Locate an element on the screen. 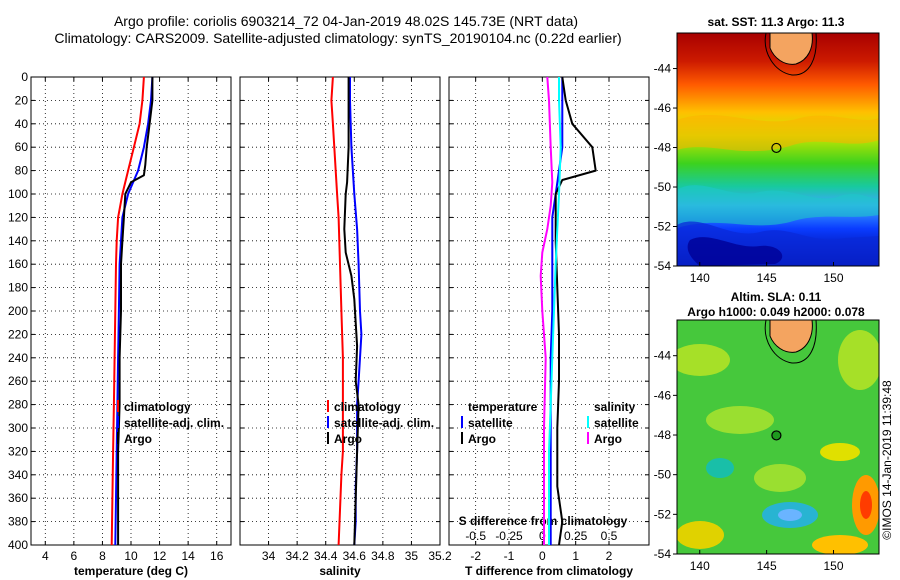 Image resolution: width=900 pixels, height=580 pixels. y-tick-label: 60 is located at coordinates (22, 147).